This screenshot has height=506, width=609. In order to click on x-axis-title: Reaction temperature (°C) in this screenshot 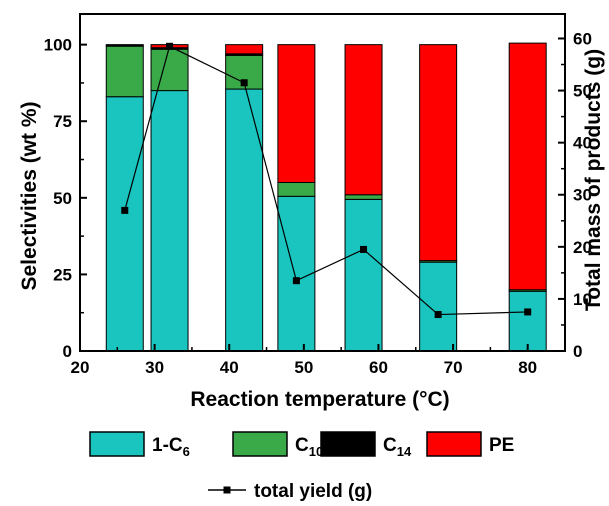, I will do `click(319, 399)`.